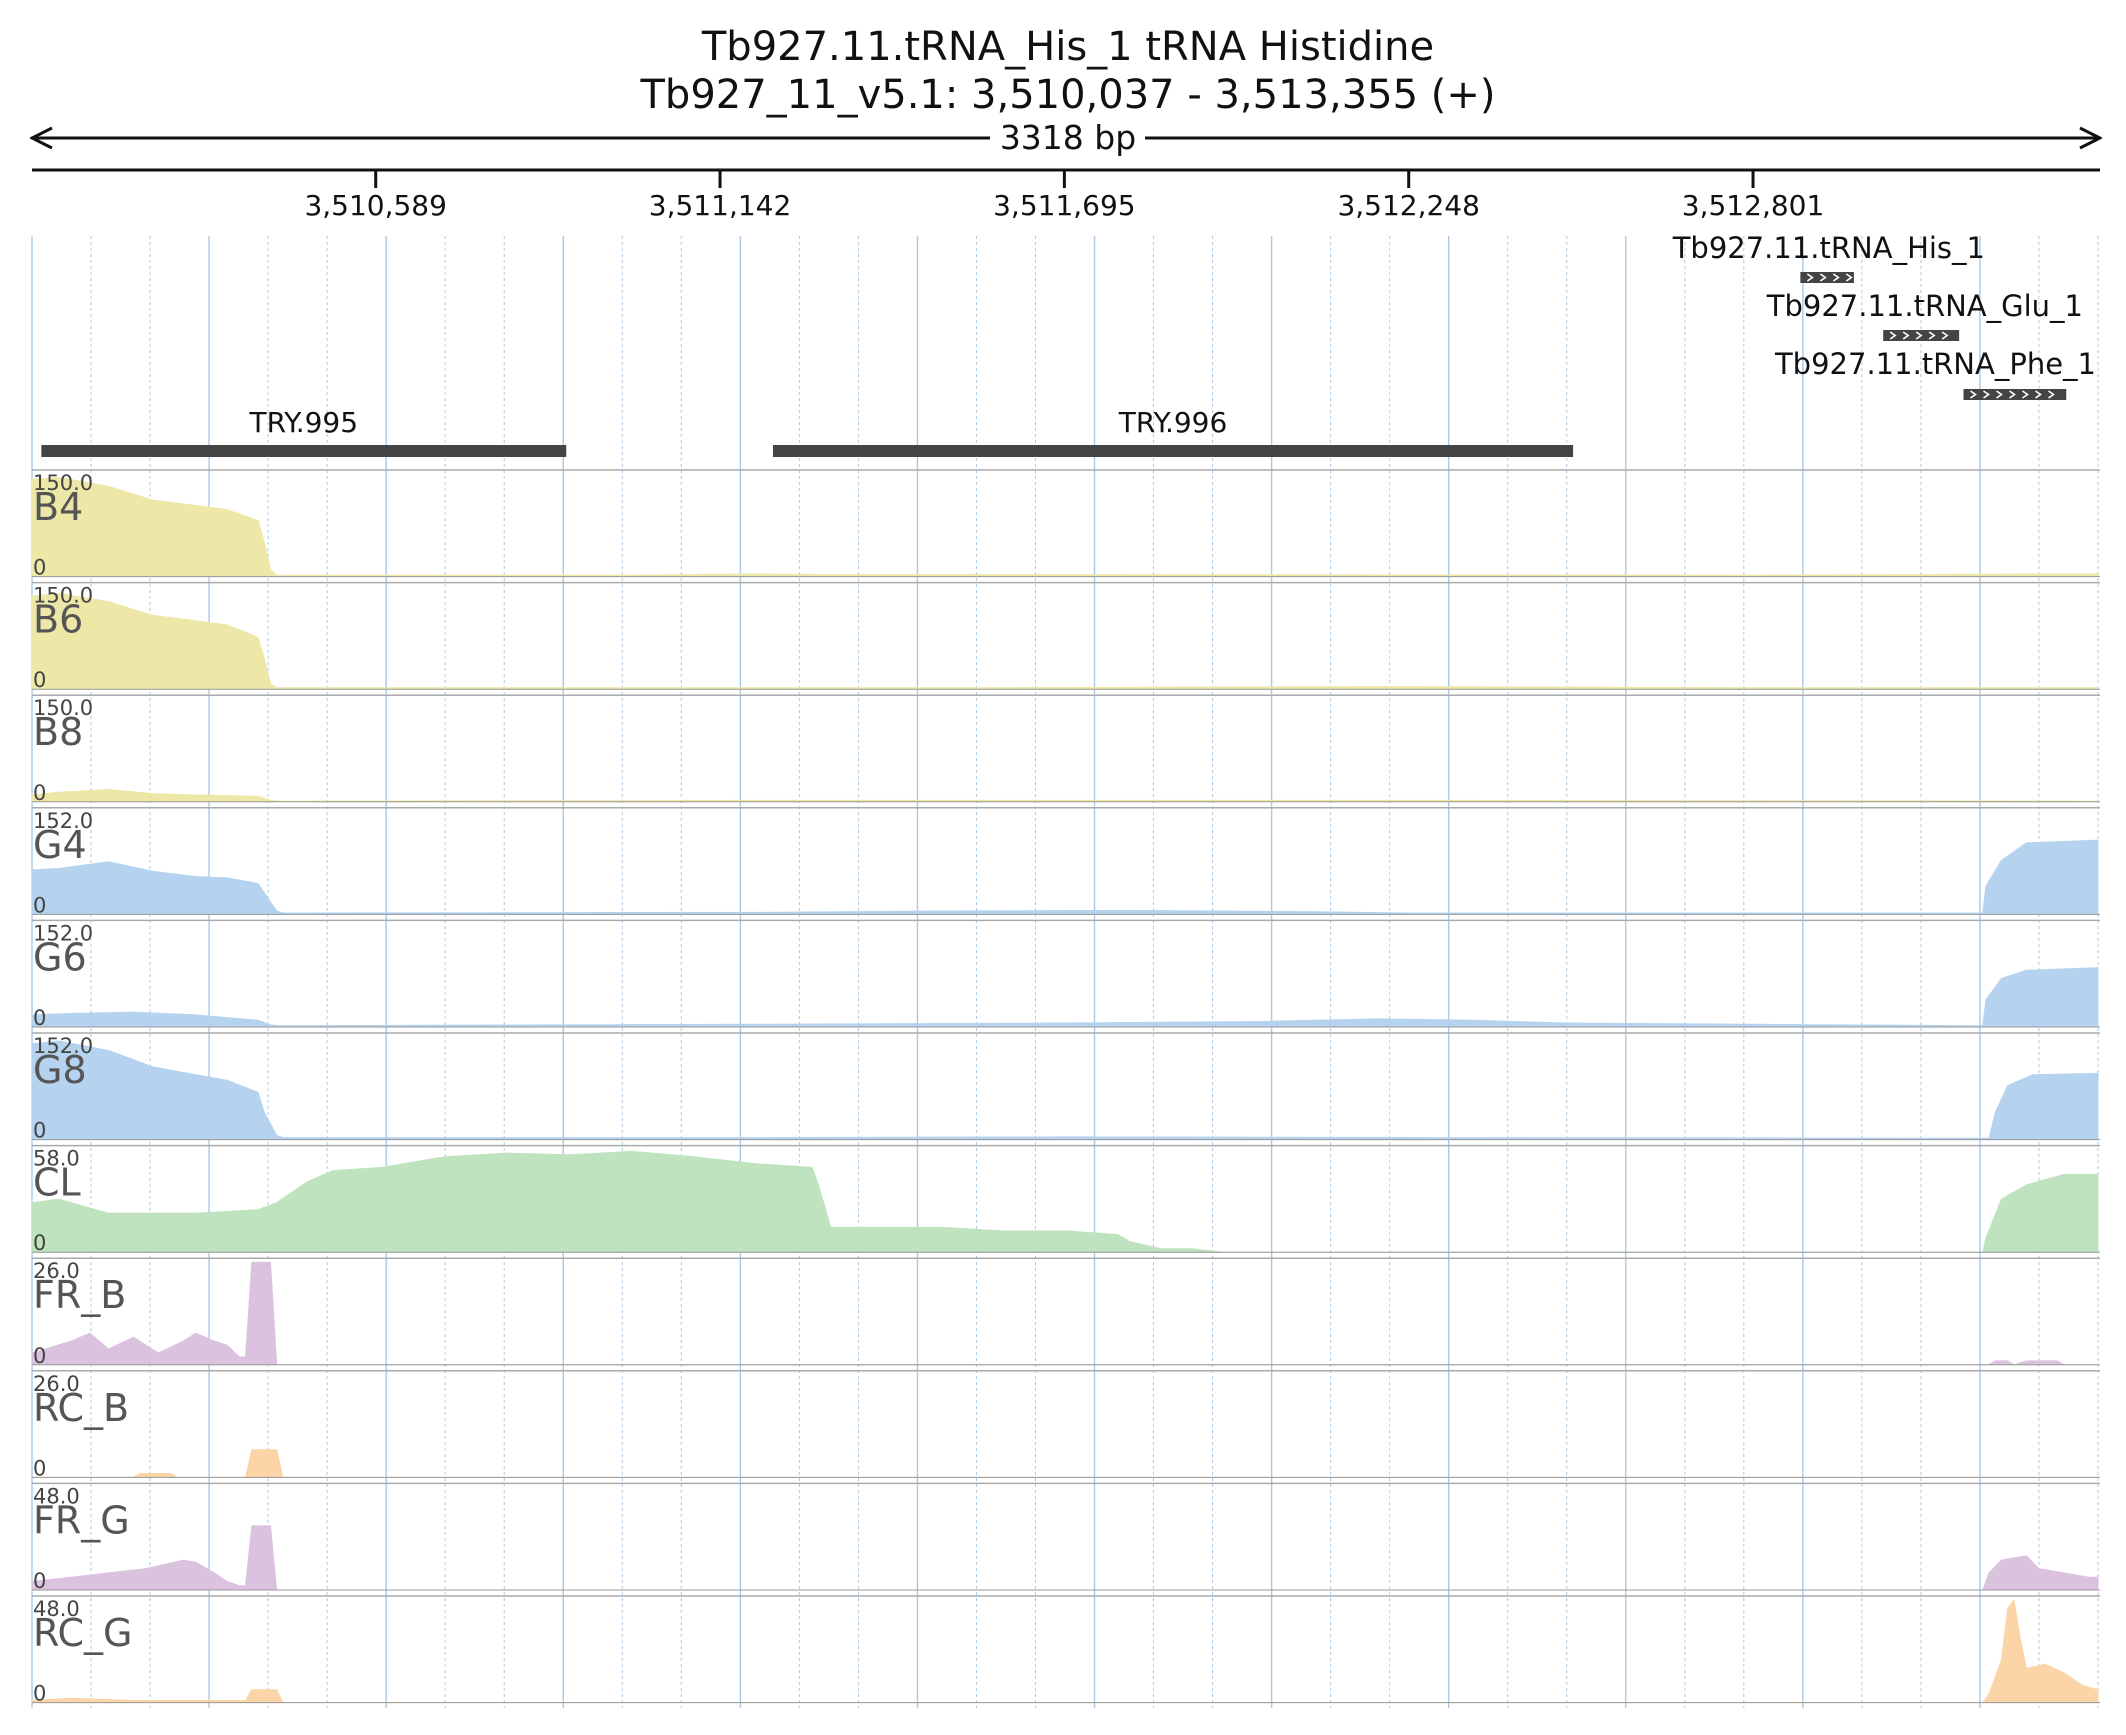 The image size is (2126, 1735). I want to click on gene-bar, so click(1827, 277).